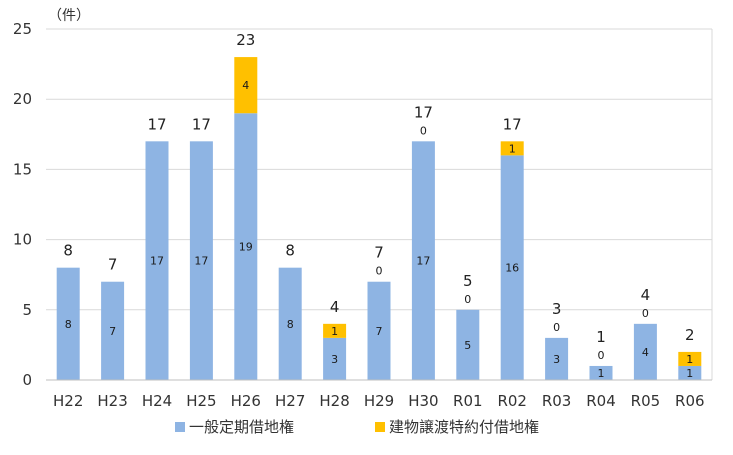 This screenshot has width=733, height=455. I want to click on x-tick-label: R04, so click(601, 401).